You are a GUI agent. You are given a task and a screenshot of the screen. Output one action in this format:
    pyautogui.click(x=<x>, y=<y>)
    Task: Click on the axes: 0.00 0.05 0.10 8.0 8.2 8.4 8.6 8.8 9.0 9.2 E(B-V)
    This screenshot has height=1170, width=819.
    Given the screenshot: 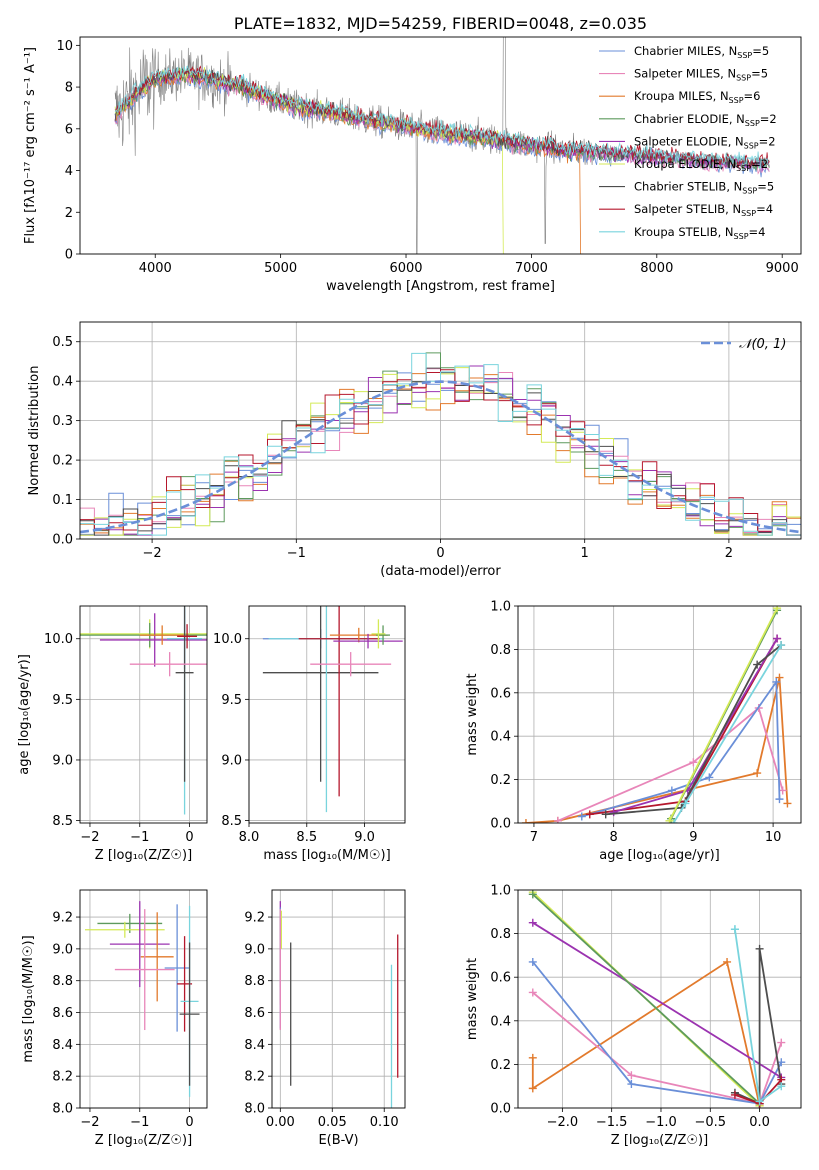 What is the action you would take?
    pyautogui.click(x=321, y=1029)
    